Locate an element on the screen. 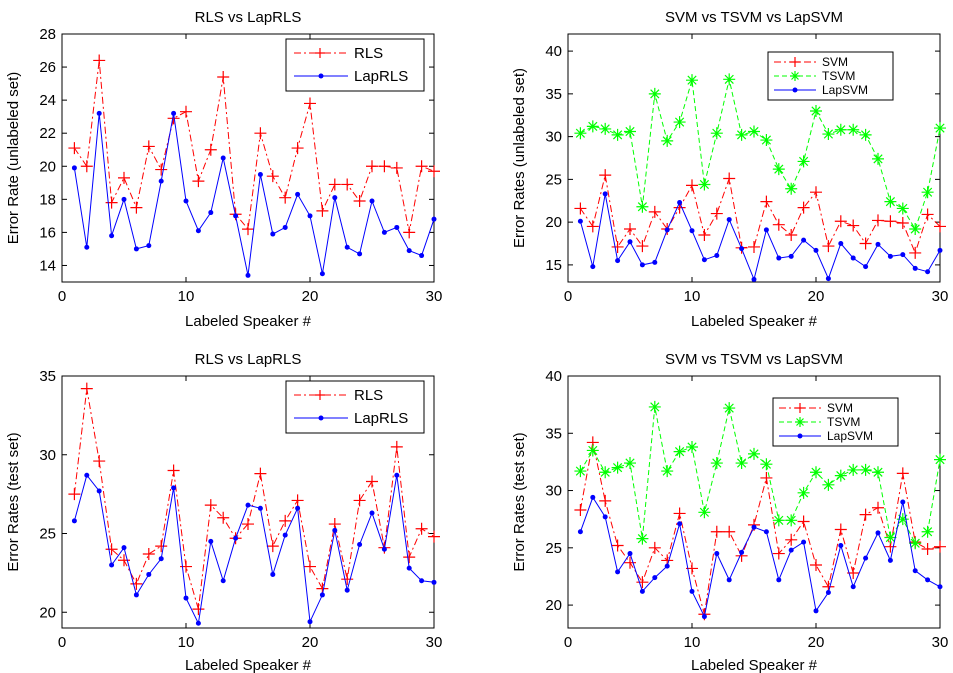  x-tick-label: 0 is located at coordinates (62, 642).